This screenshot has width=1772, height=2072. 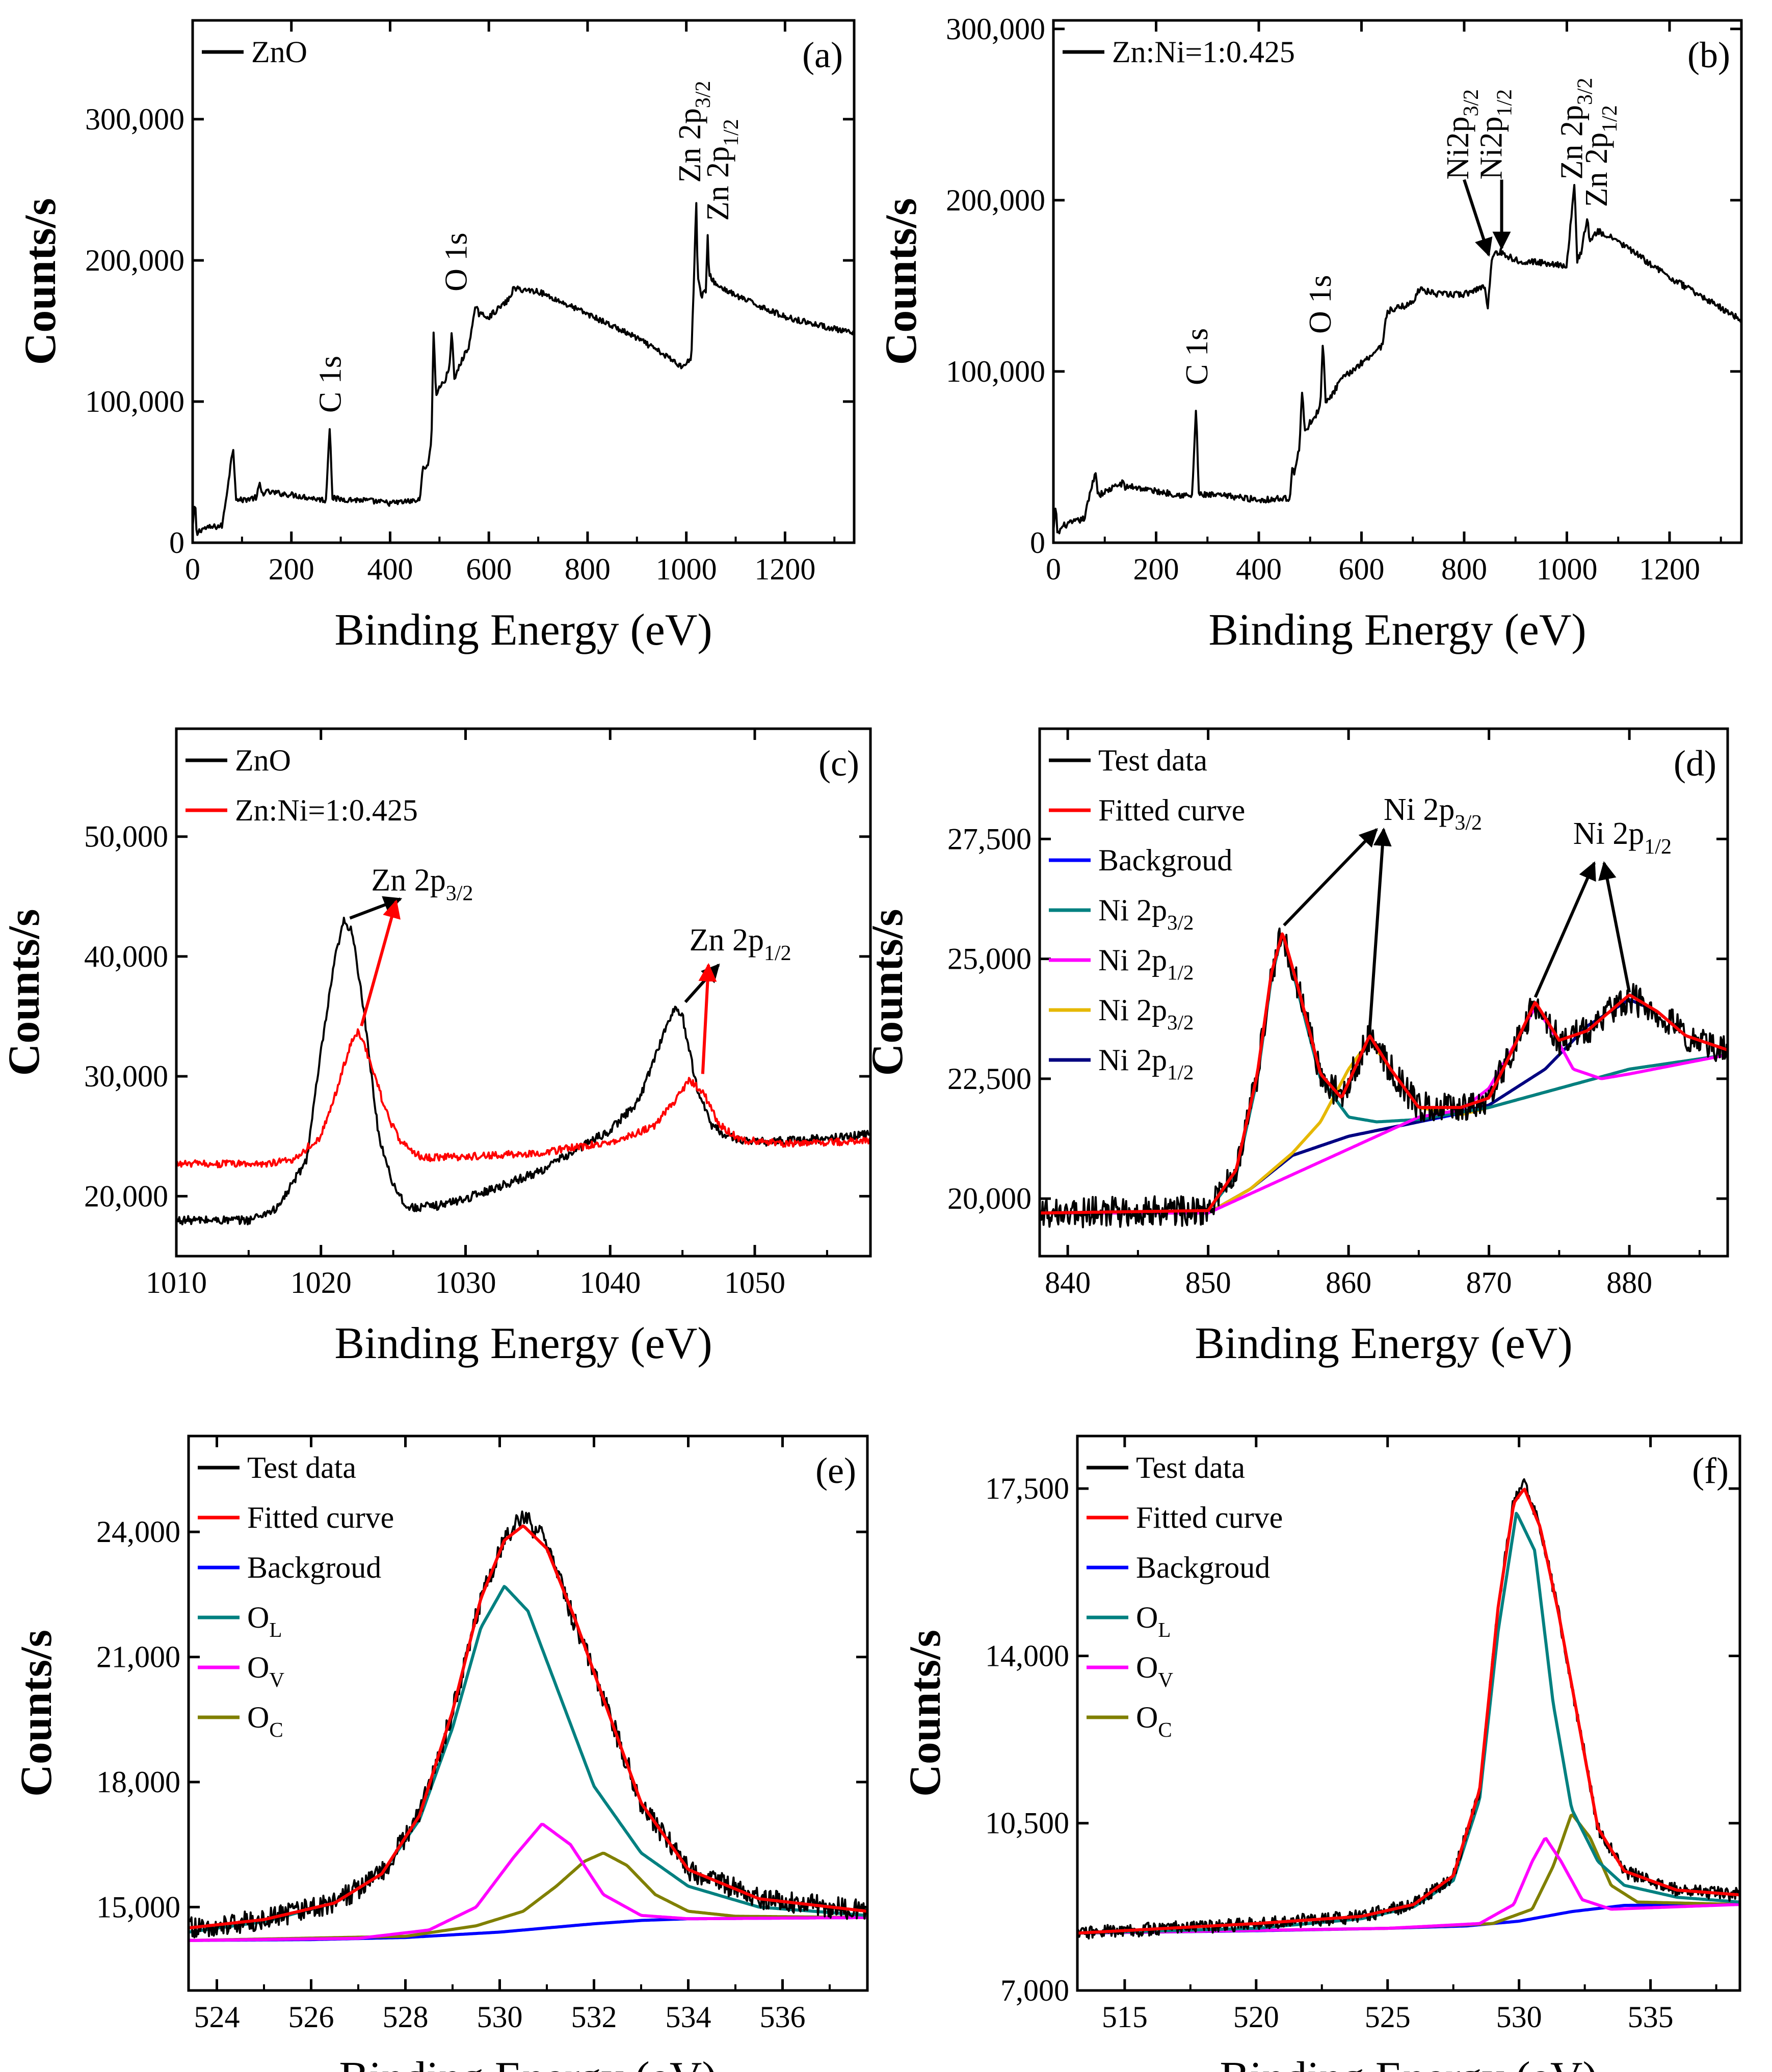 What do you see at coordinates (390, 569) in the screenshot?
I see `x-tick-label: 400` at bounding box center [390, 569].